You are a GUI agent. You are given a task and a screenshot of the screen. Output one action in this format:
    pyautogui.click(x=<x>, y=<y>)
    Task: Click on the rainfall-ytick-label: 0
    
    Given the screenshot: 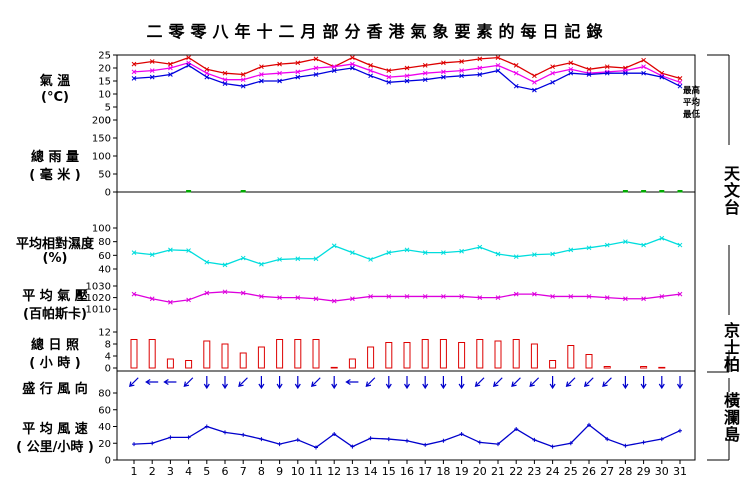 What is the action you would take?
    pyautogui.click(x=108, y=193)
    